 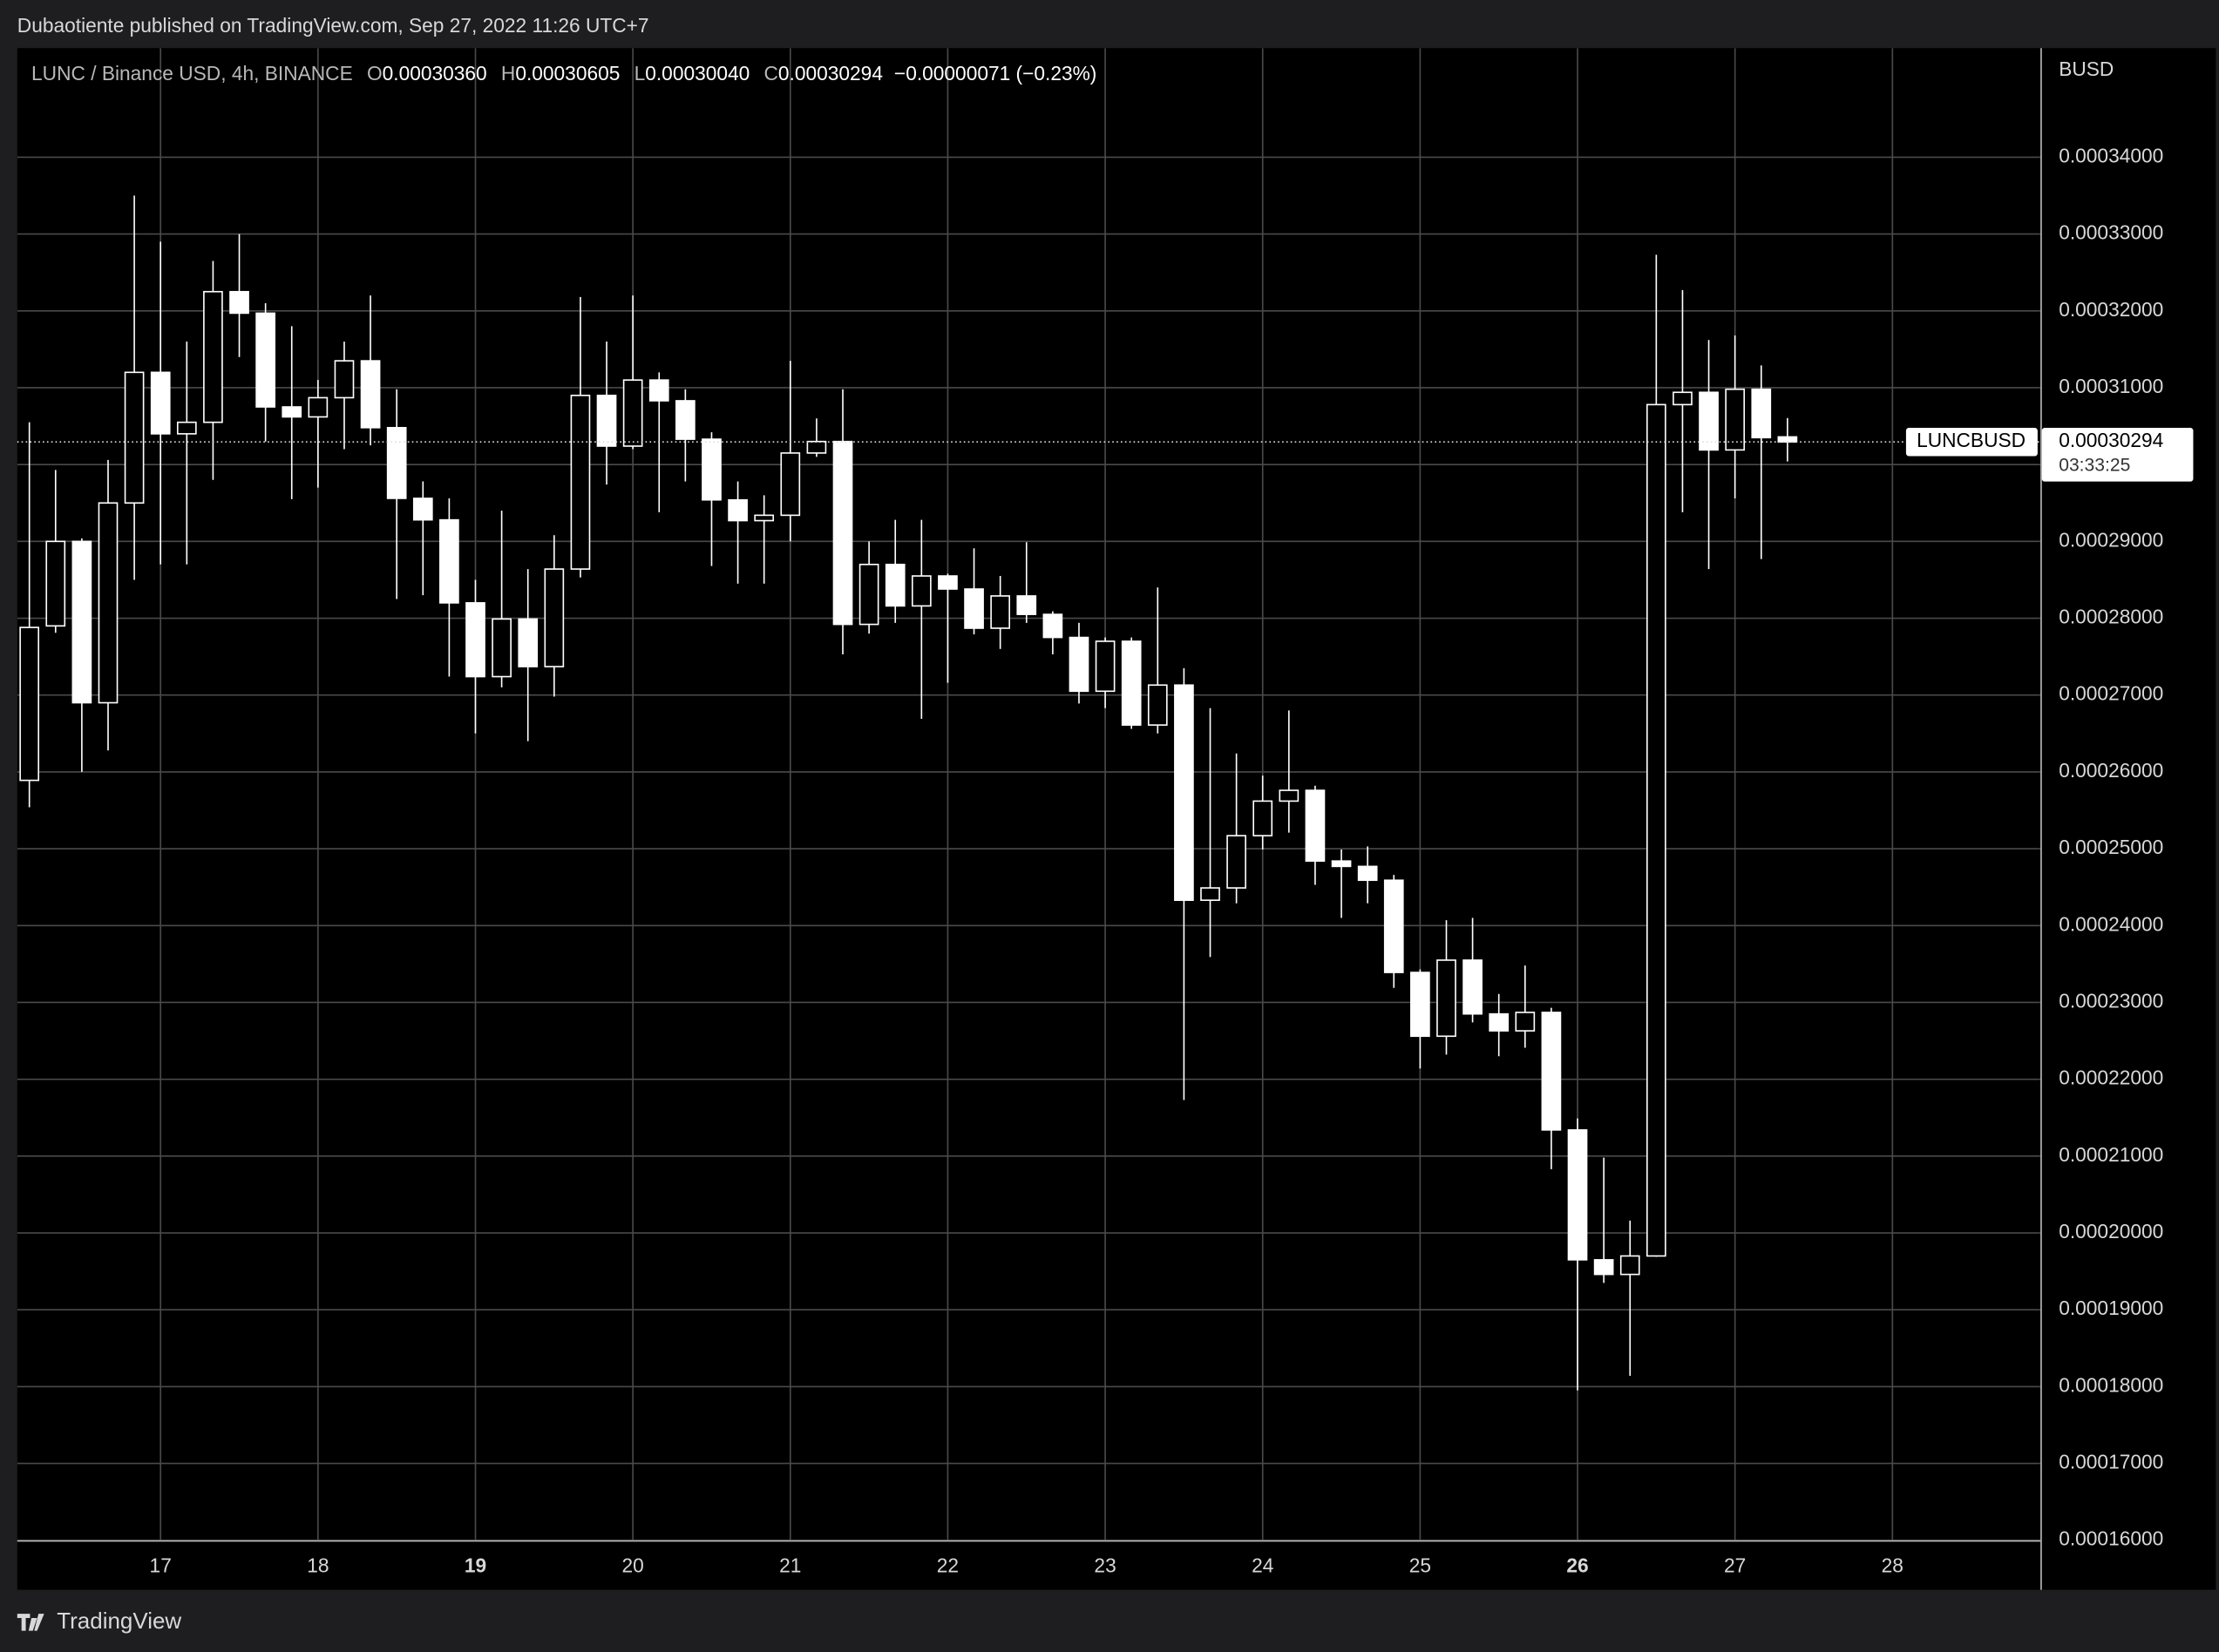 What do you see at coordinates (2111, 1154) in the screenshot?
I see `y-tick-label: 0.00021000` at bounding box center [2111, 1154].